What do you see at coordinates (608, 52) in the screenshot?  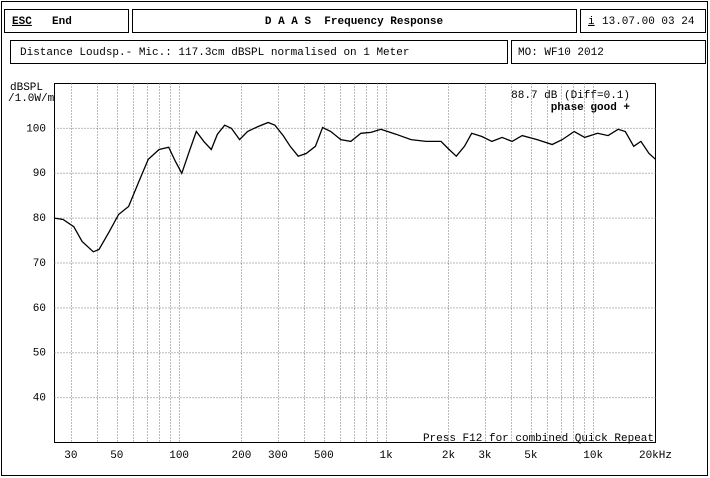 I see `memo-box` at bounding box center [608, 52].